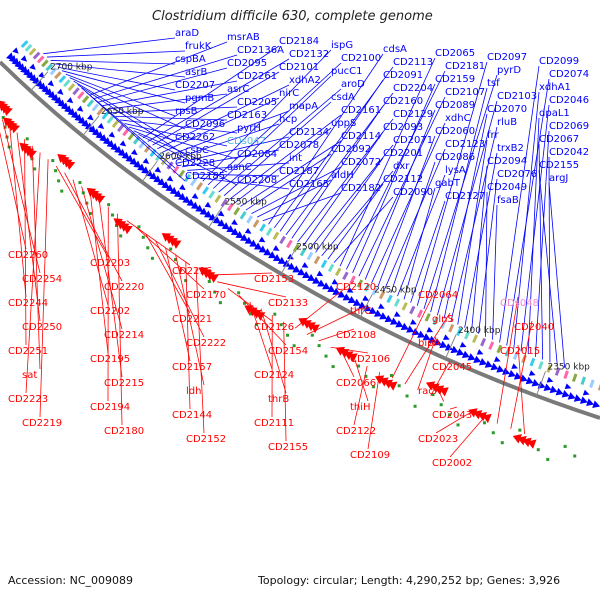  What do you see at coordinates (360, 407) in the screenshot?
I see `reverse-gene-label: thiH` at bounding box center [360, 407].